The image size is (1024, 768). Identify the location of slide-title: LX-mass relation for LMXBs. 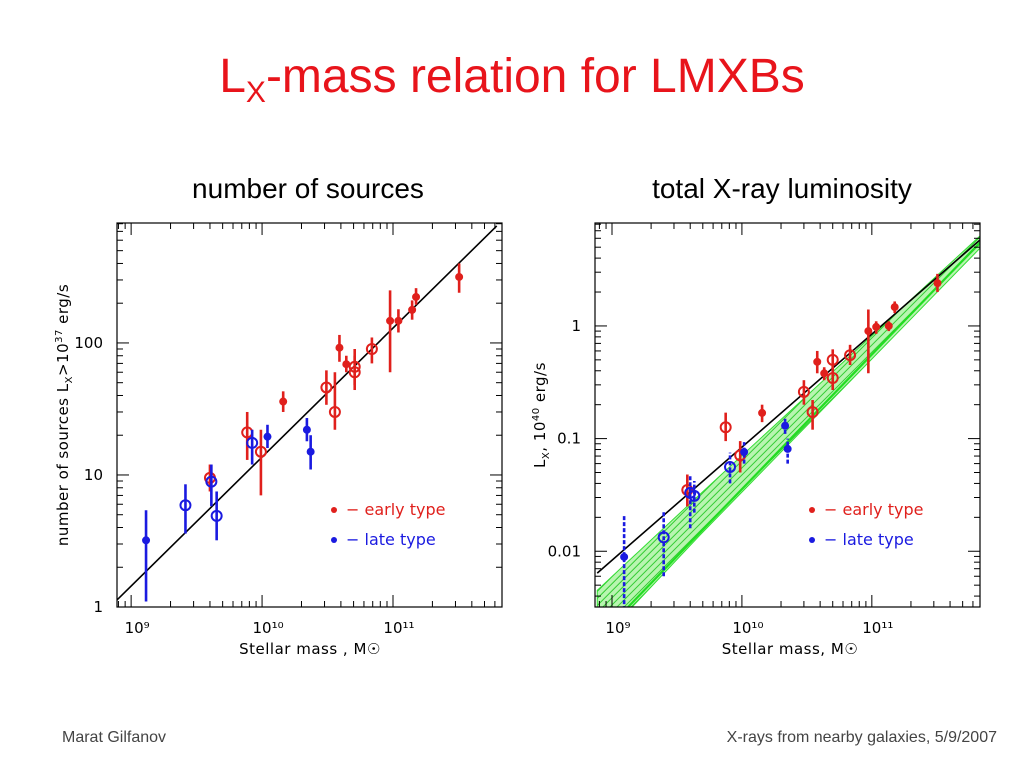
(512, 79).